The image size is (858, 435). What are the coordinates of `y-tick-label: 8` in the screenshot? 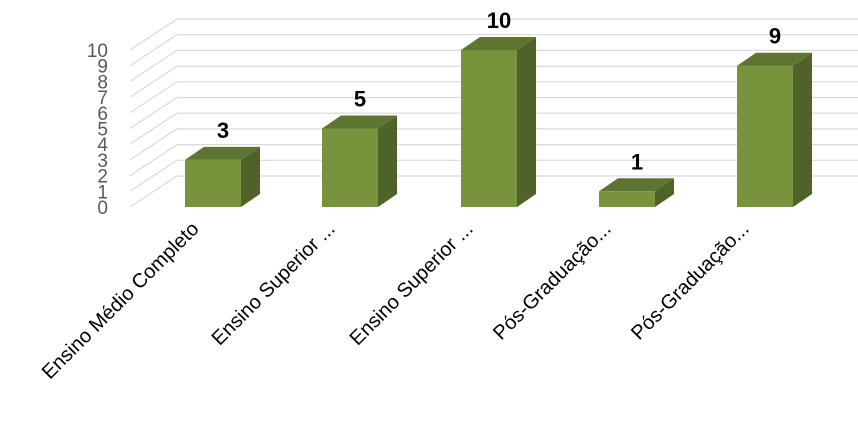 It's located at (102, 82).